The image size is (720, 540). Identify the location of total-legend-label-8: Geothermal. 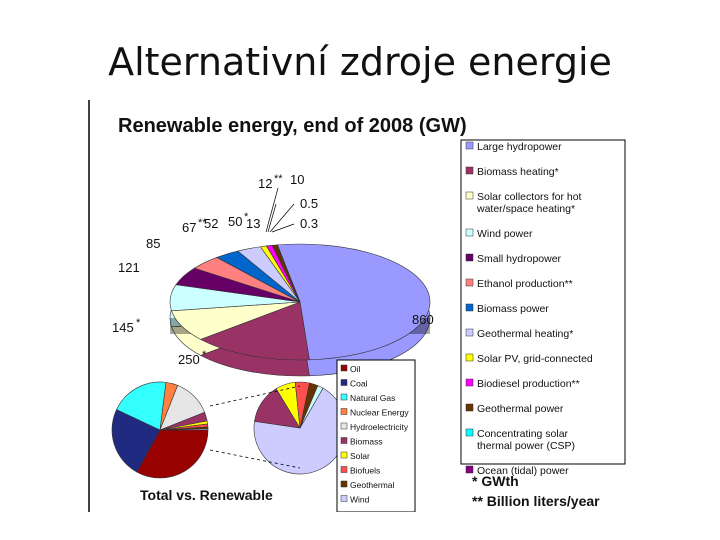
(372, 485).